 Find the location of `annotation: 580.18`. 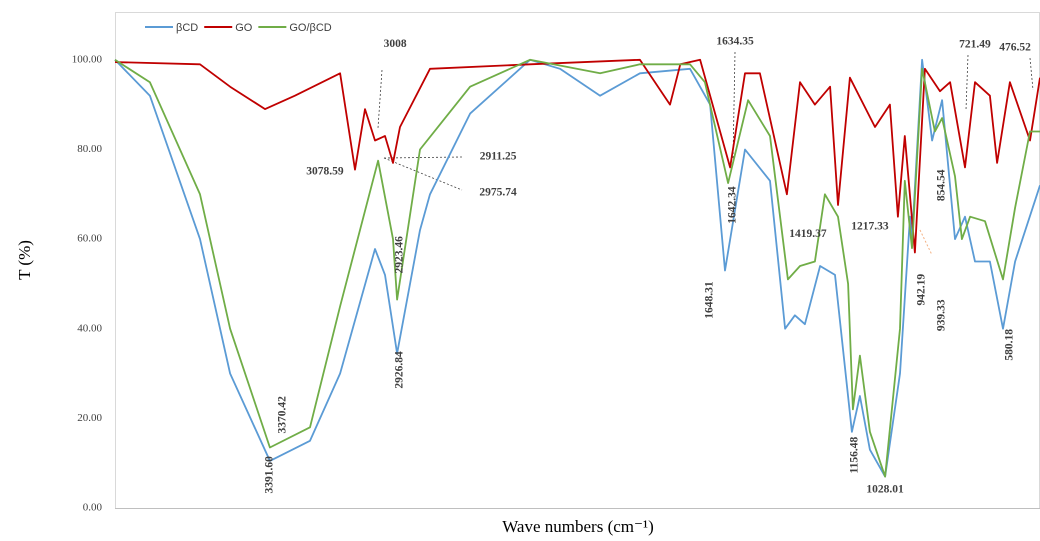

annotation: 580.18 is located at coordinates (1010, 345).